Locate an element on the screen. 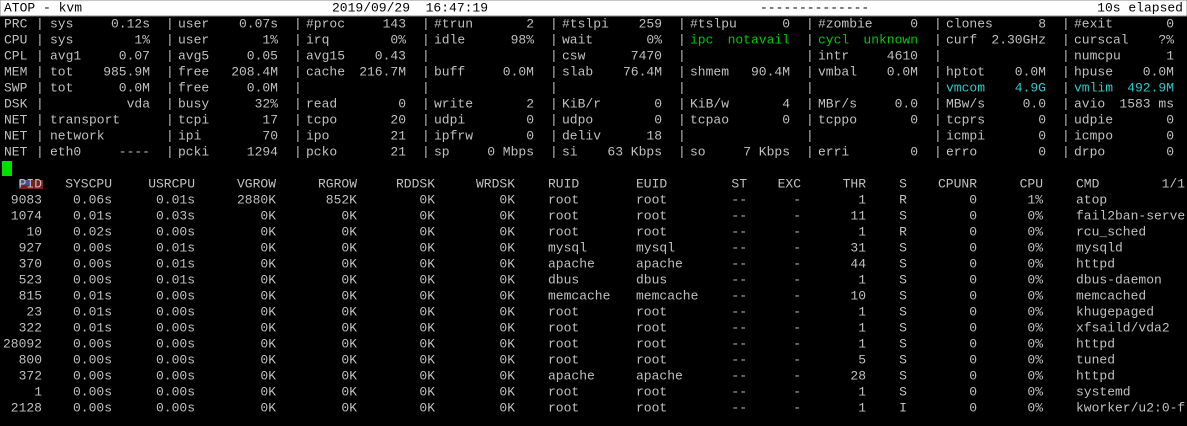 The width and height of the screenshot is (1187, 426). field-name: idle is located at coordinates (449, 39).